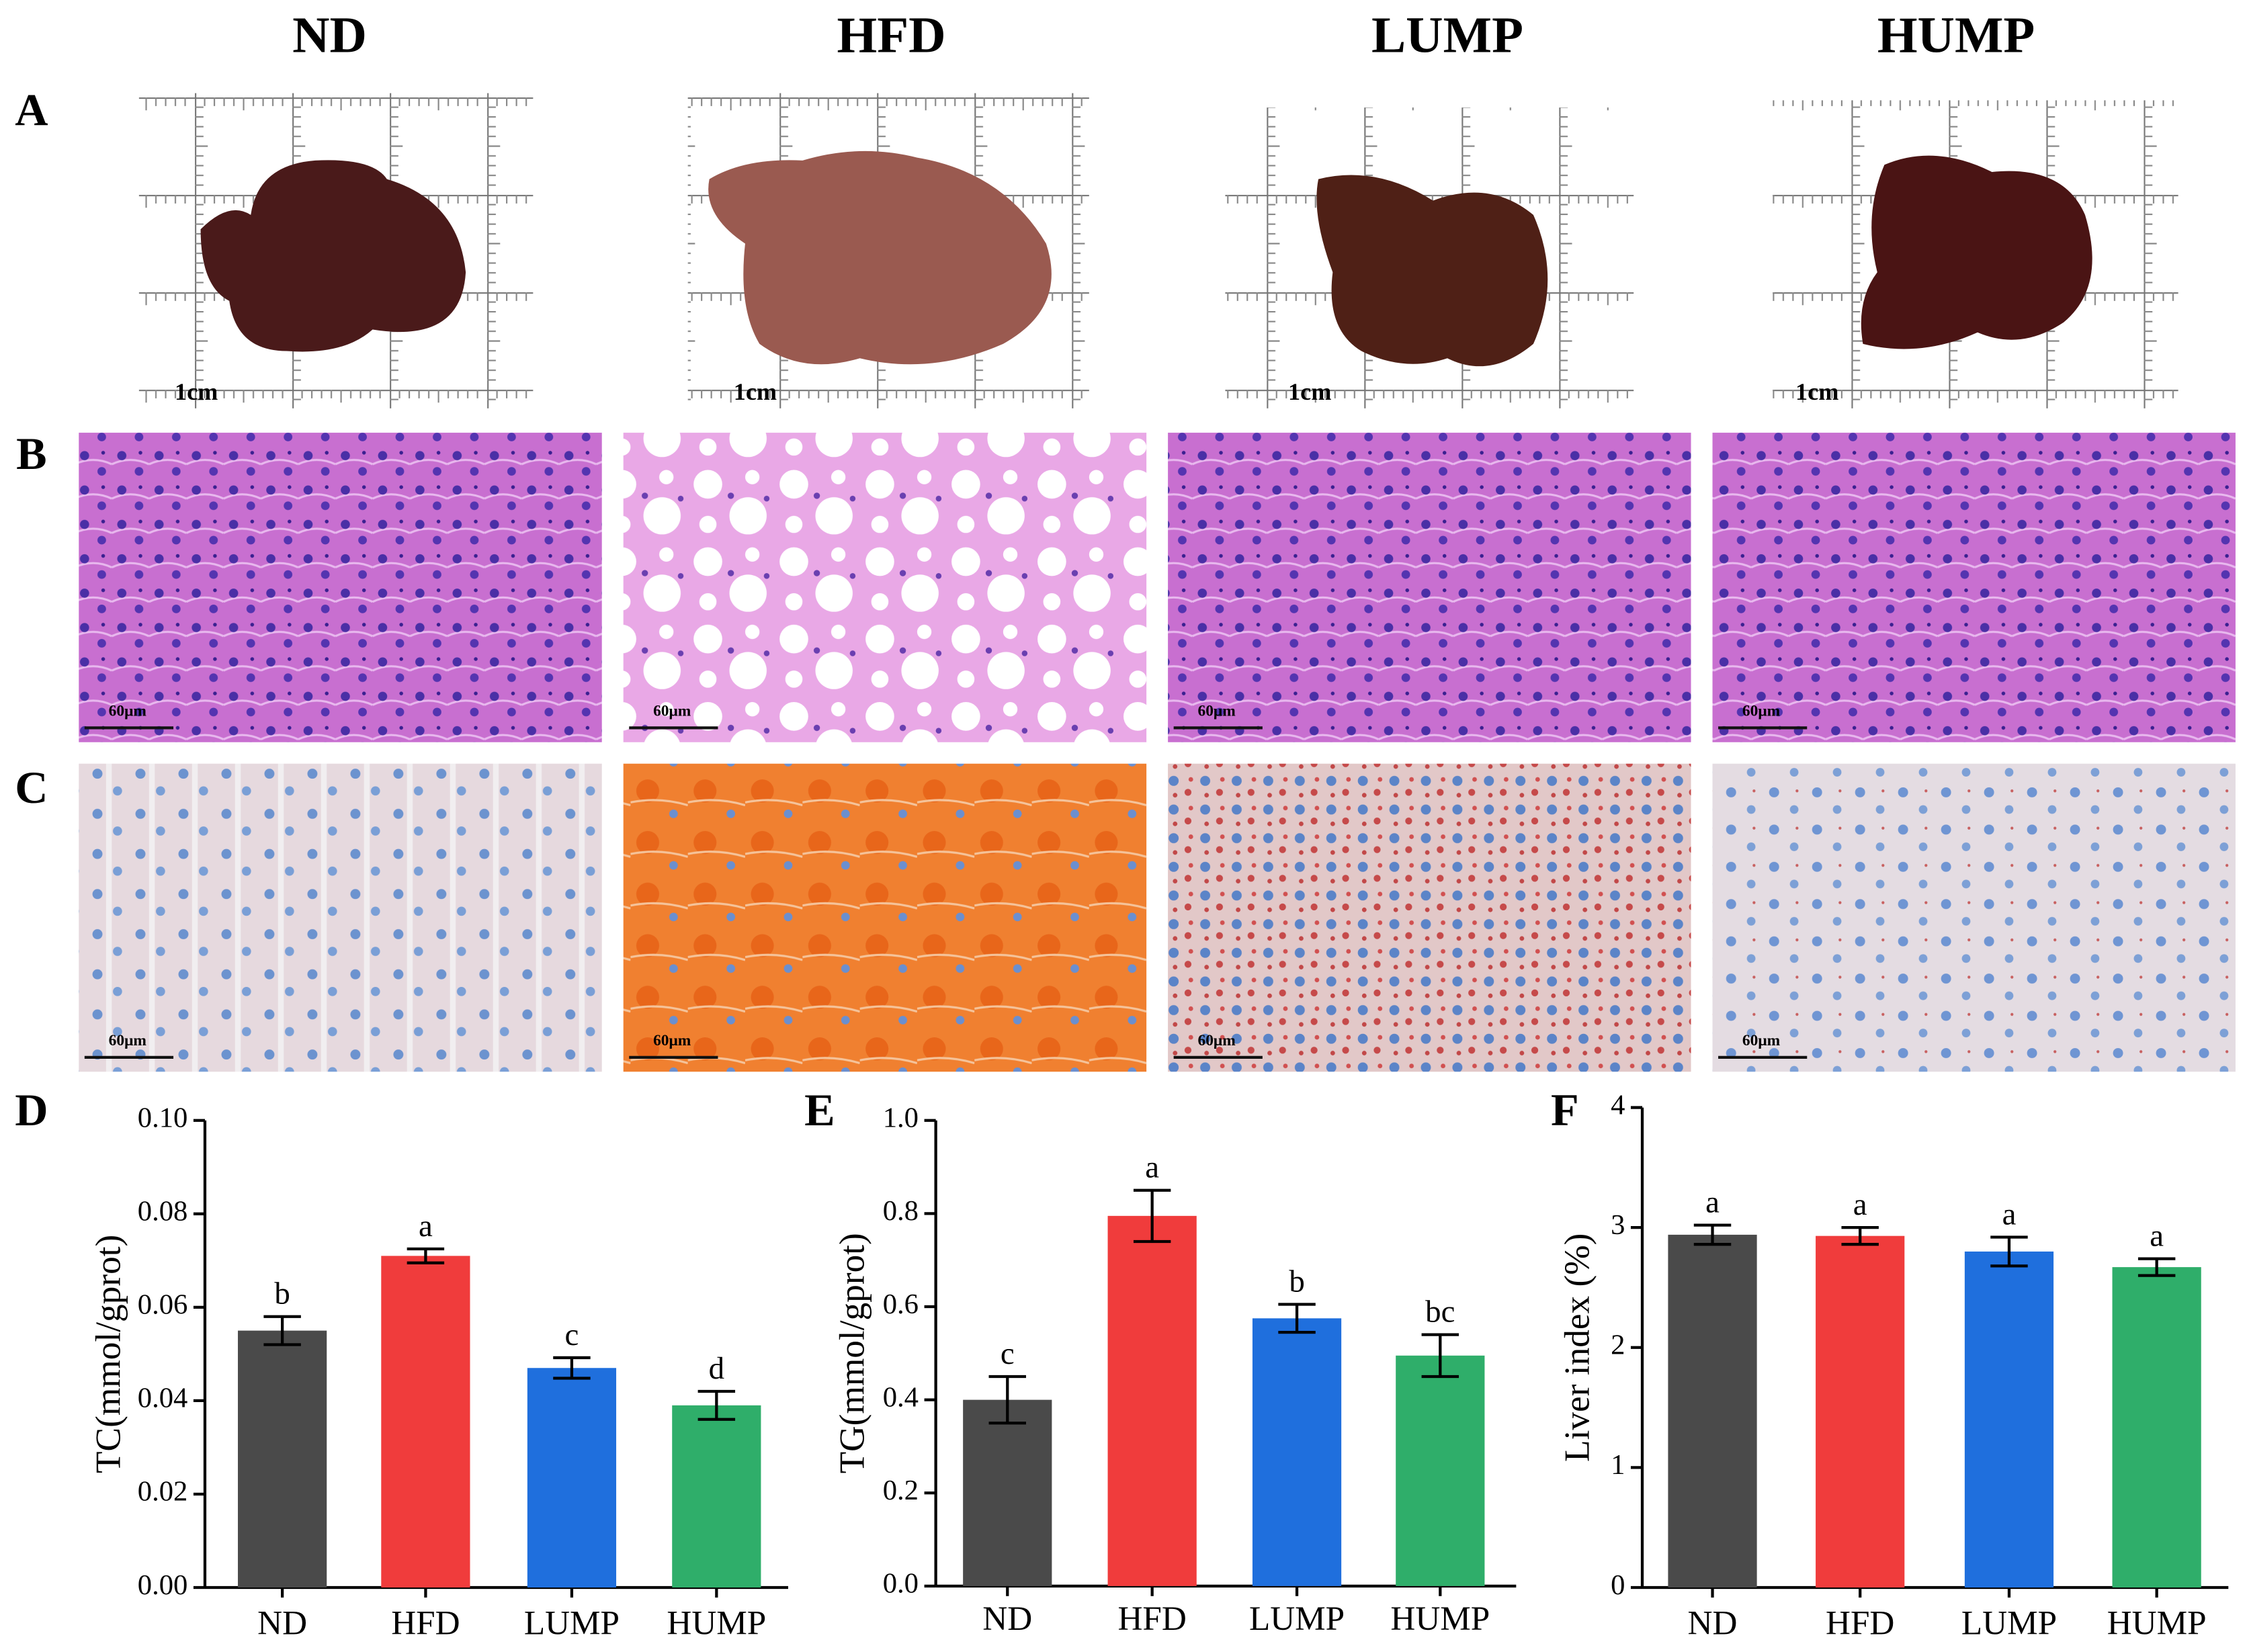 The image size is (2247, 1652). What do you see at coordinates (163, 1585) in the screenshot?
I see `y-tick-label: 0.00` at bounding box center [163, 1585].